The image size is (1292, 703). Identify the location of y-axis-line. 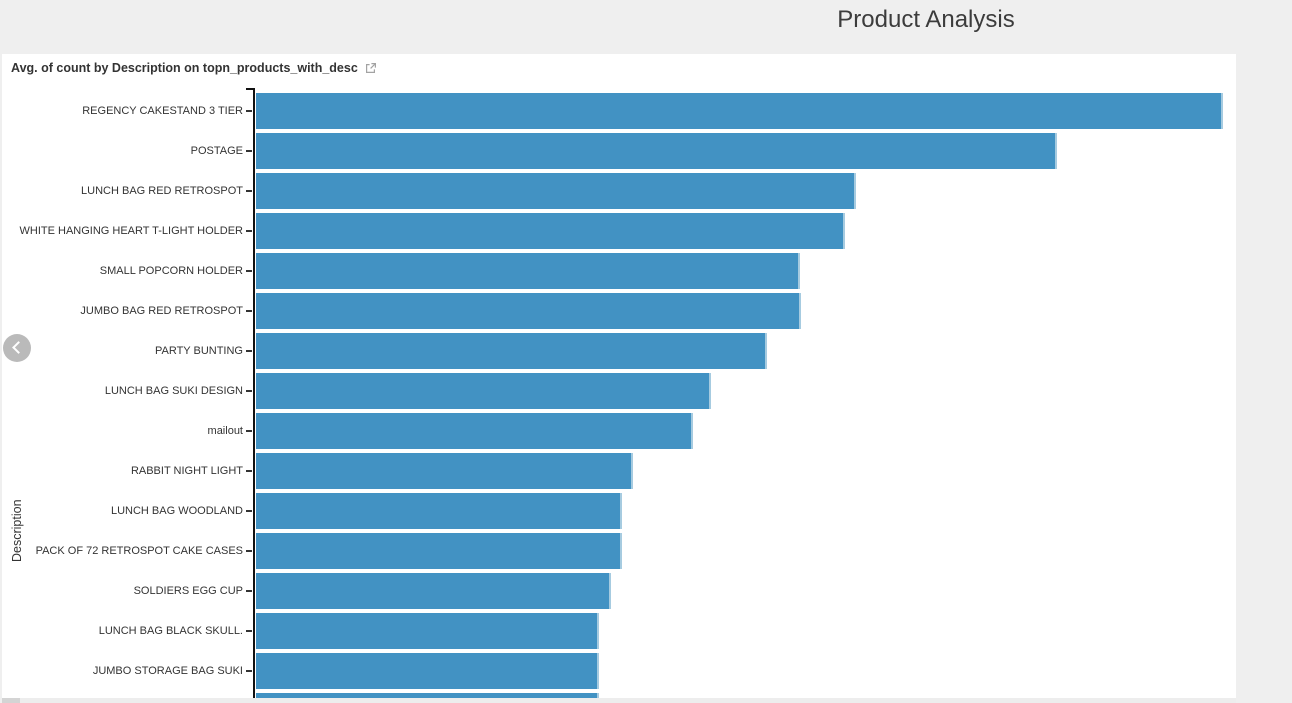
(254, 393).